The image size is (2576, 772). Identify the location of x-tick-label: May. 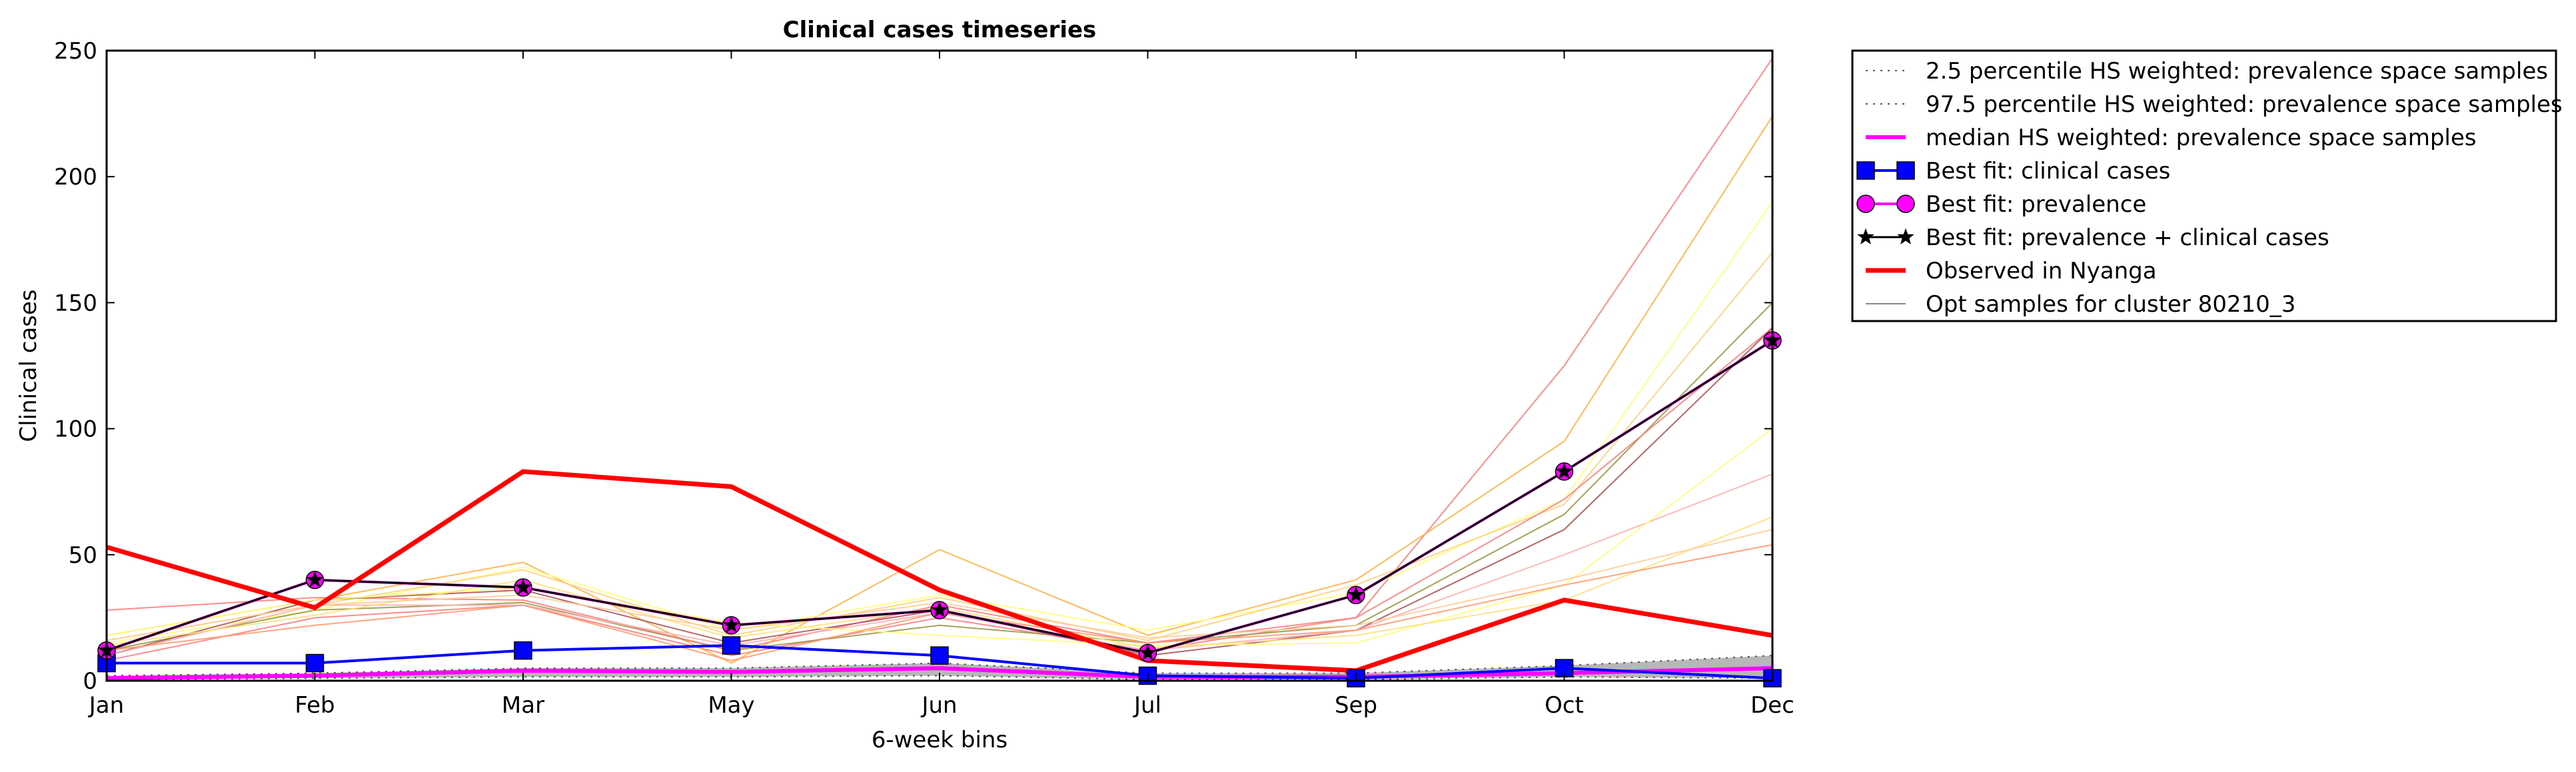
(731, 705).